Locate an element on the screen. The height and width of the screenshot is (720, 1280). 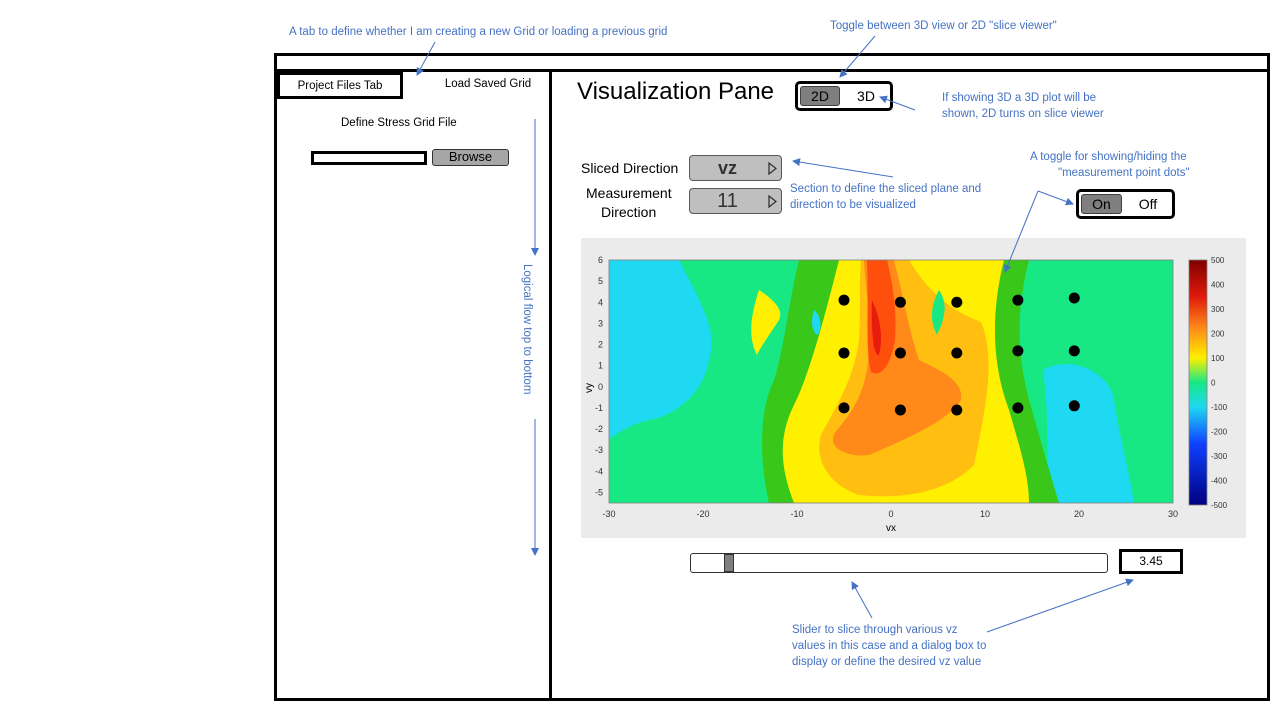
view-annotation-line1: If showing 3D a 3D plot will be is located at coordinates (1019, 98).